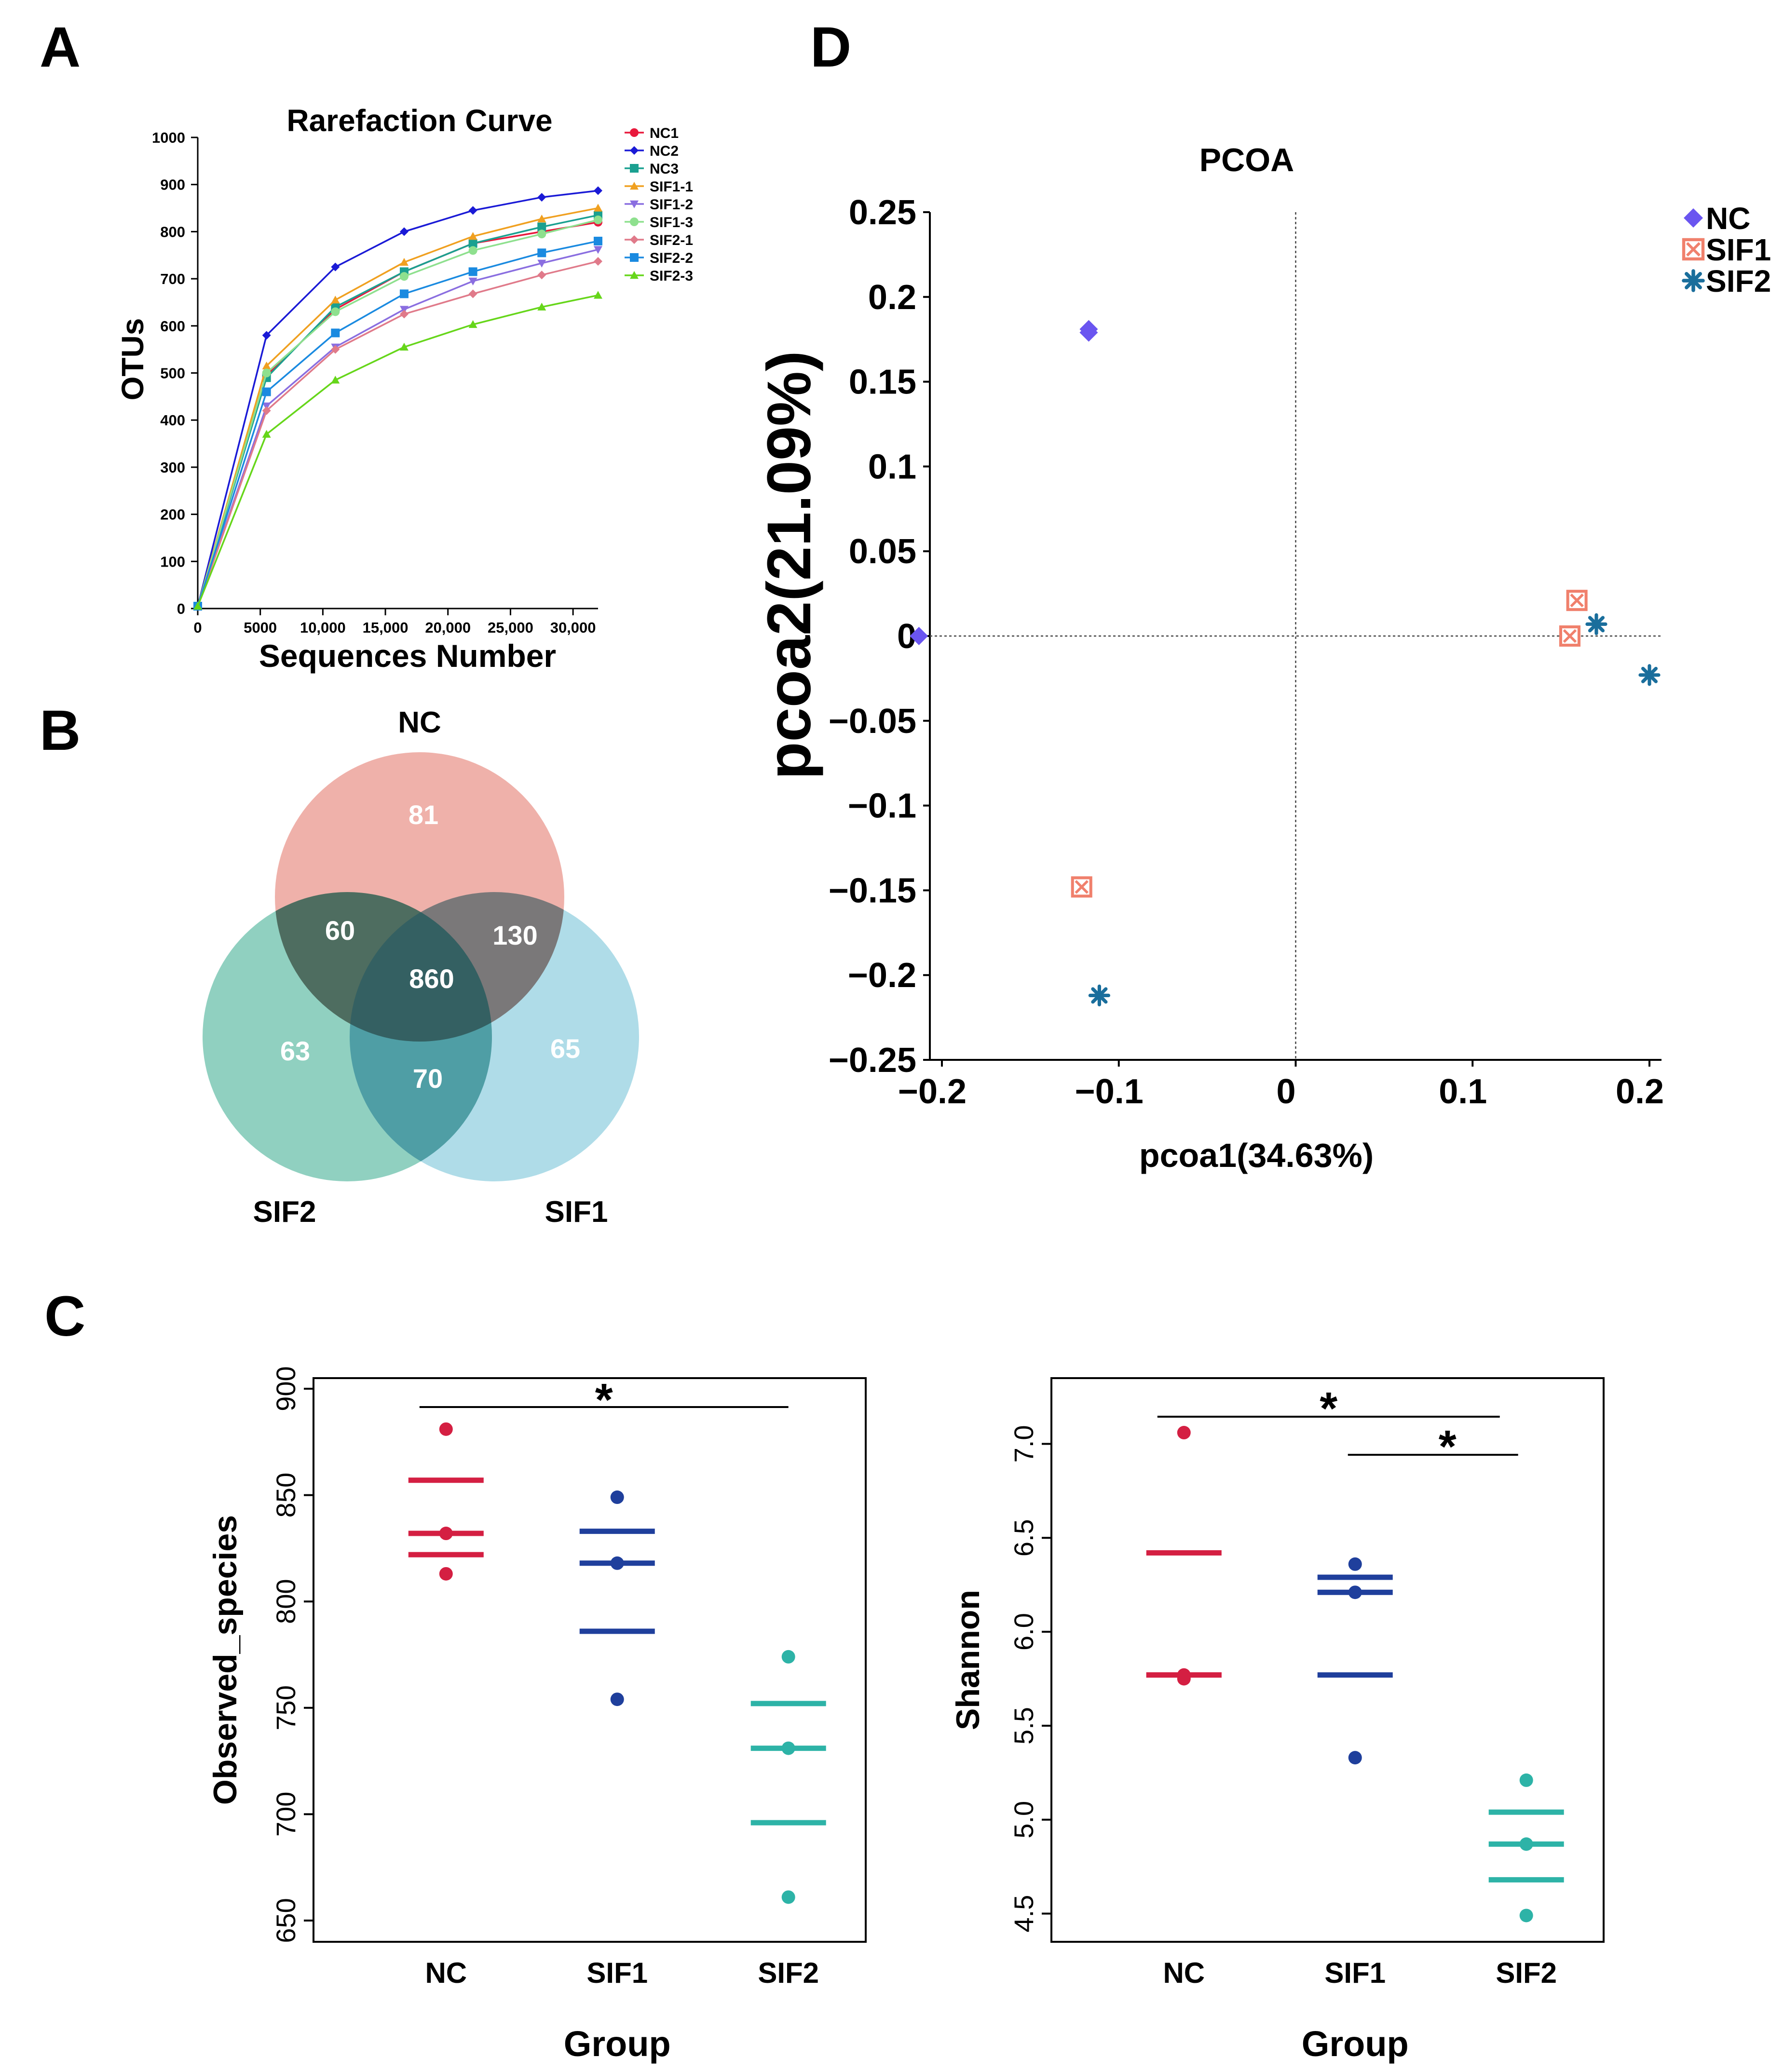  What do you see at coordinates (1023, 1820) in the screenshot?
I see `y-tick-label: 5.0` at bounding box center [1023, 1820].